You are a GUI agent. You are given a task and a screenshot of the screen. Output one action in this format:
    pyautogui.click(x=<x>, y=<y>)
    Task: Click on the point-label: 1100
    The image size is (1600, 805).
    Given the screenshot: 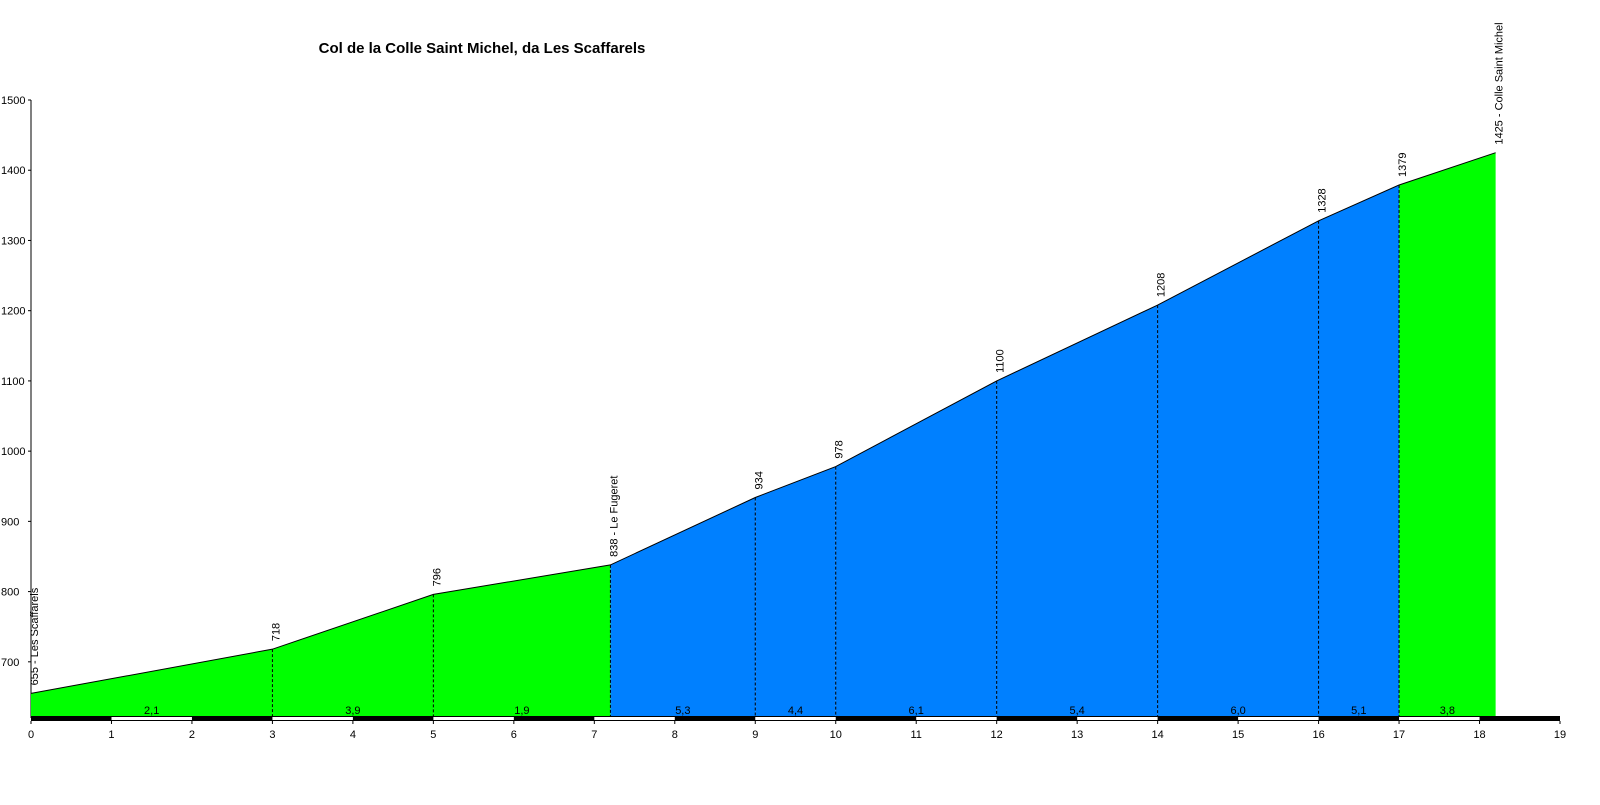 What is the action you would take?
    pyautogui.click(x=1001, y=361)
    